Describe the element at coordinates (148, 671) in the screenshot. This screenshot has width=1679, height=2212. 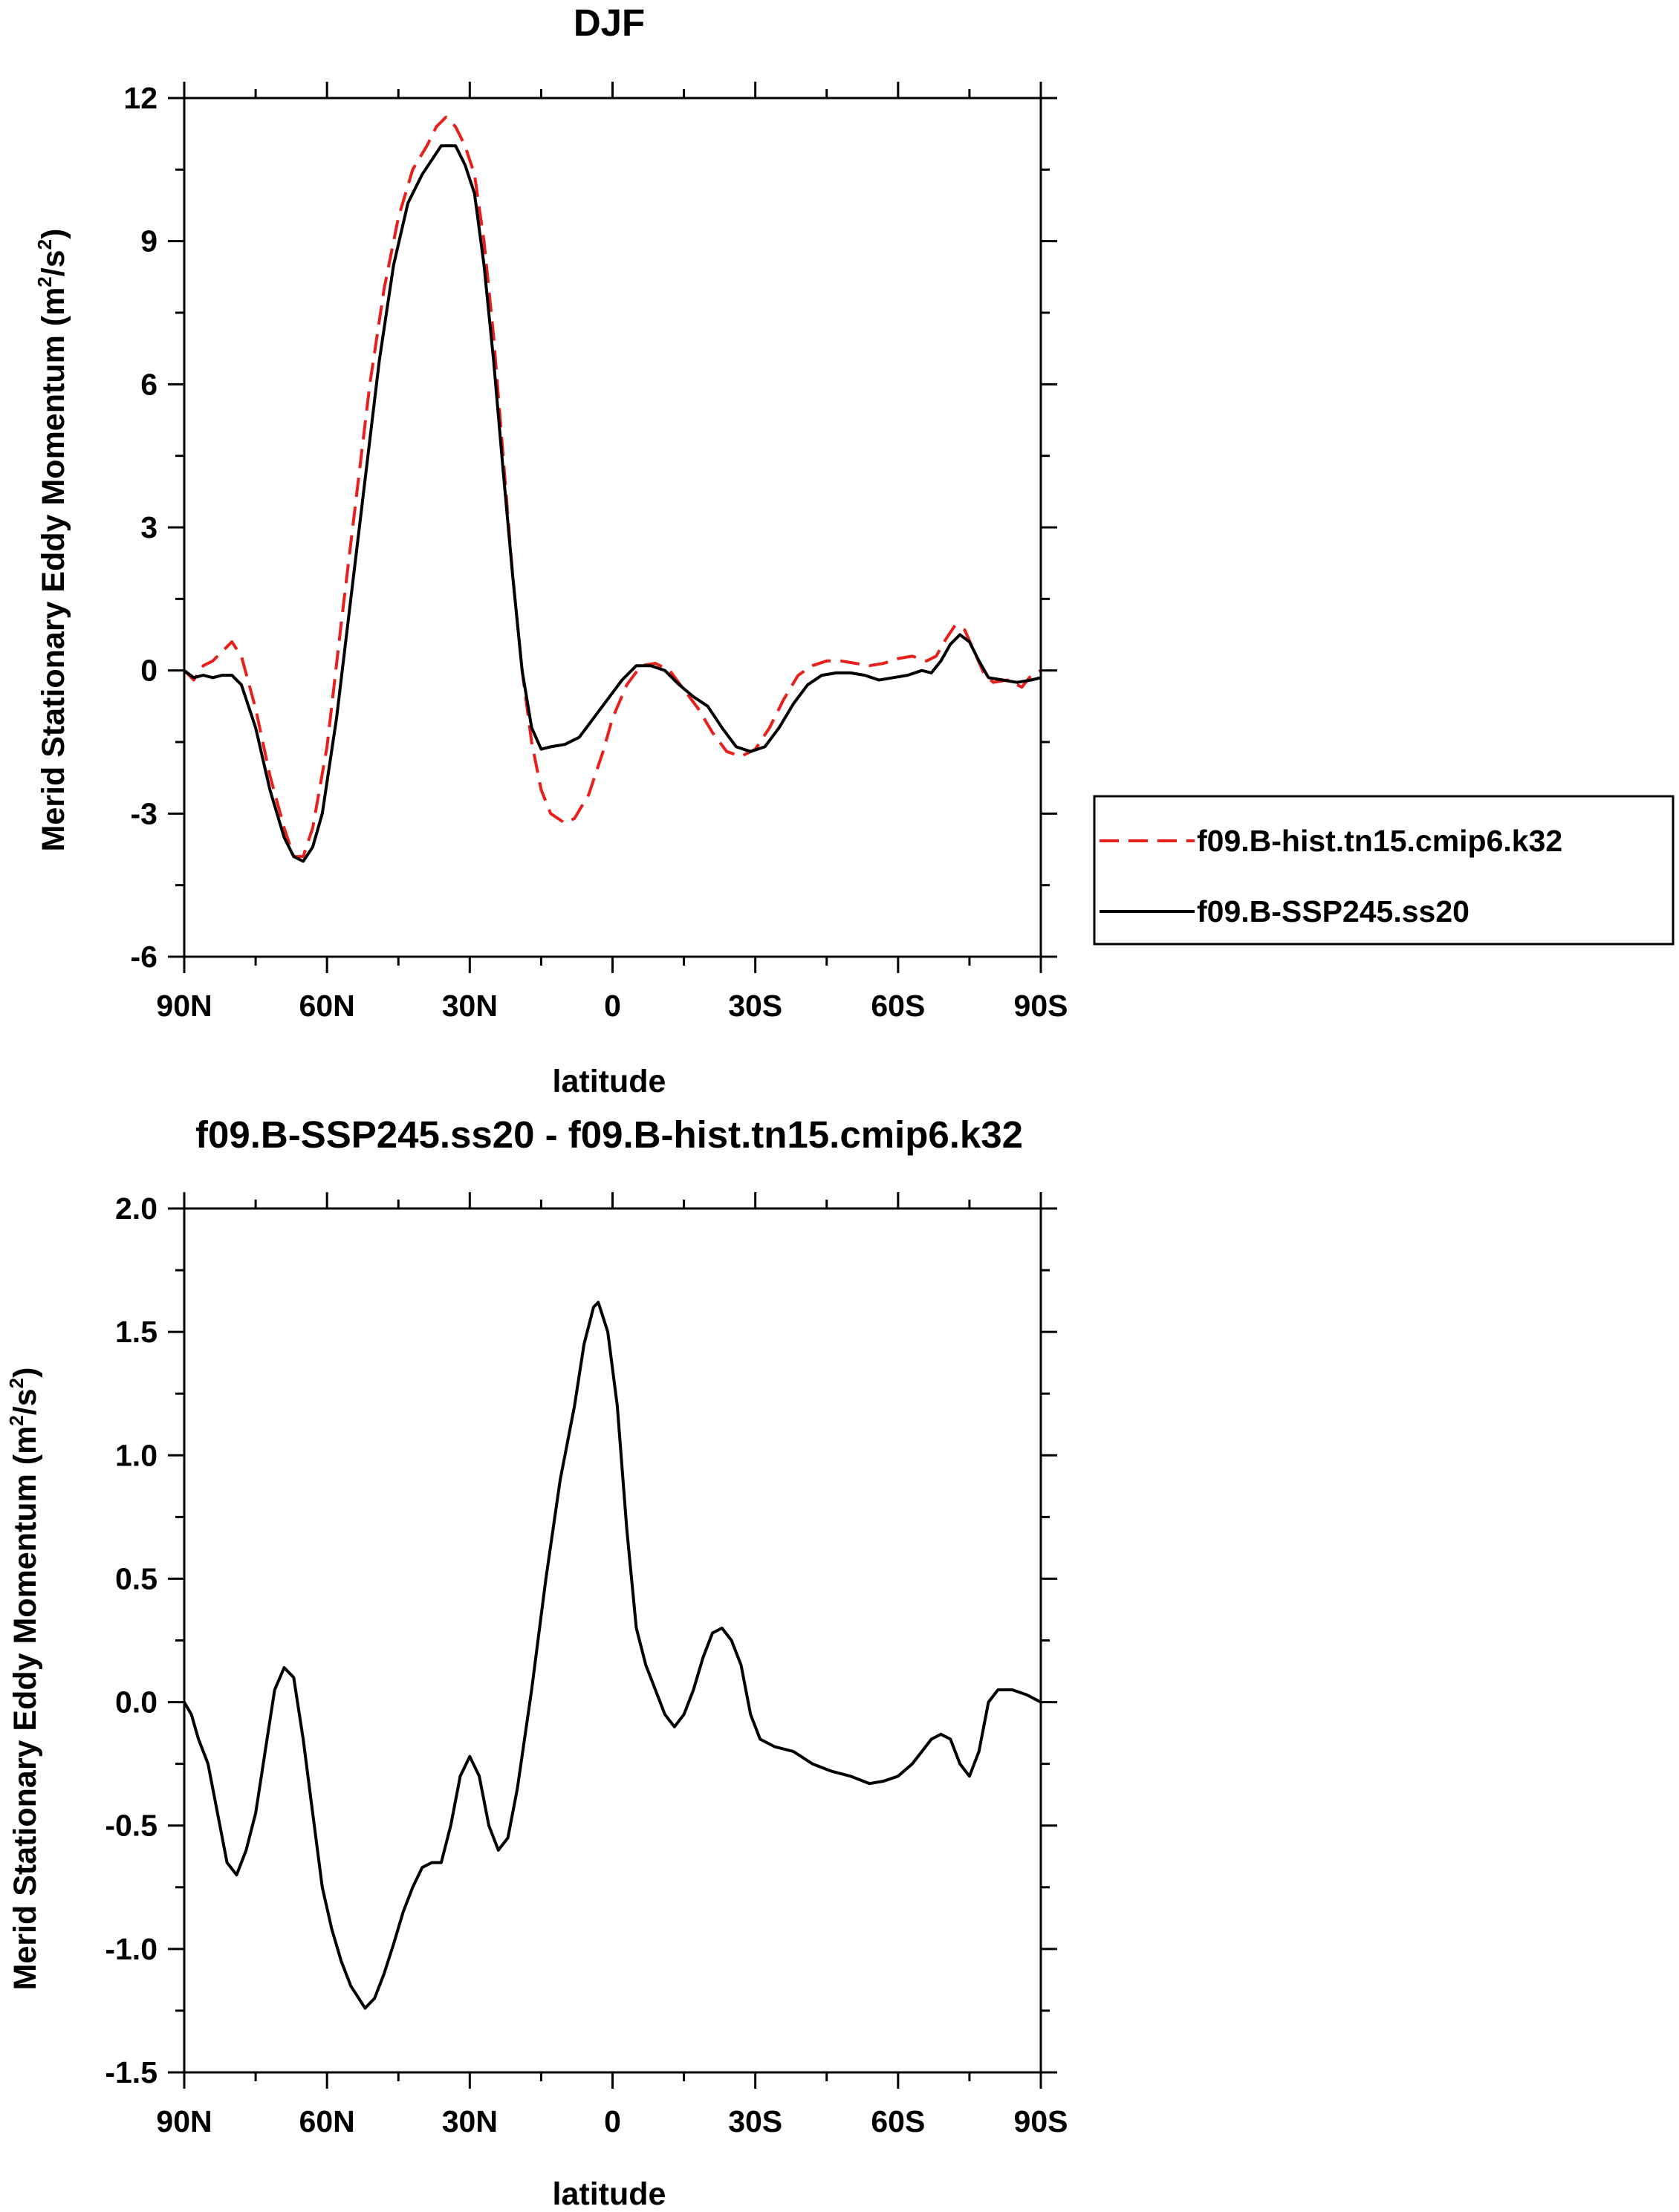
I see `top-y-tick-label: 0` at that location.